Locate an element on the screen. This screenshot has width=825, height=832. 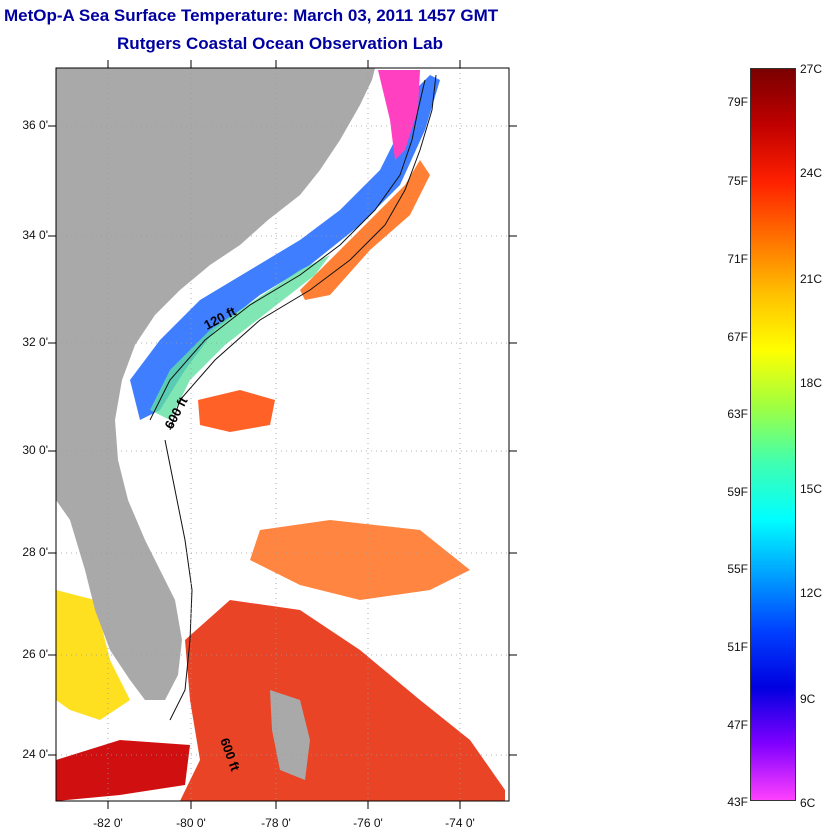
colorbar-f-label: 75F is located at coordinates (737, 181).